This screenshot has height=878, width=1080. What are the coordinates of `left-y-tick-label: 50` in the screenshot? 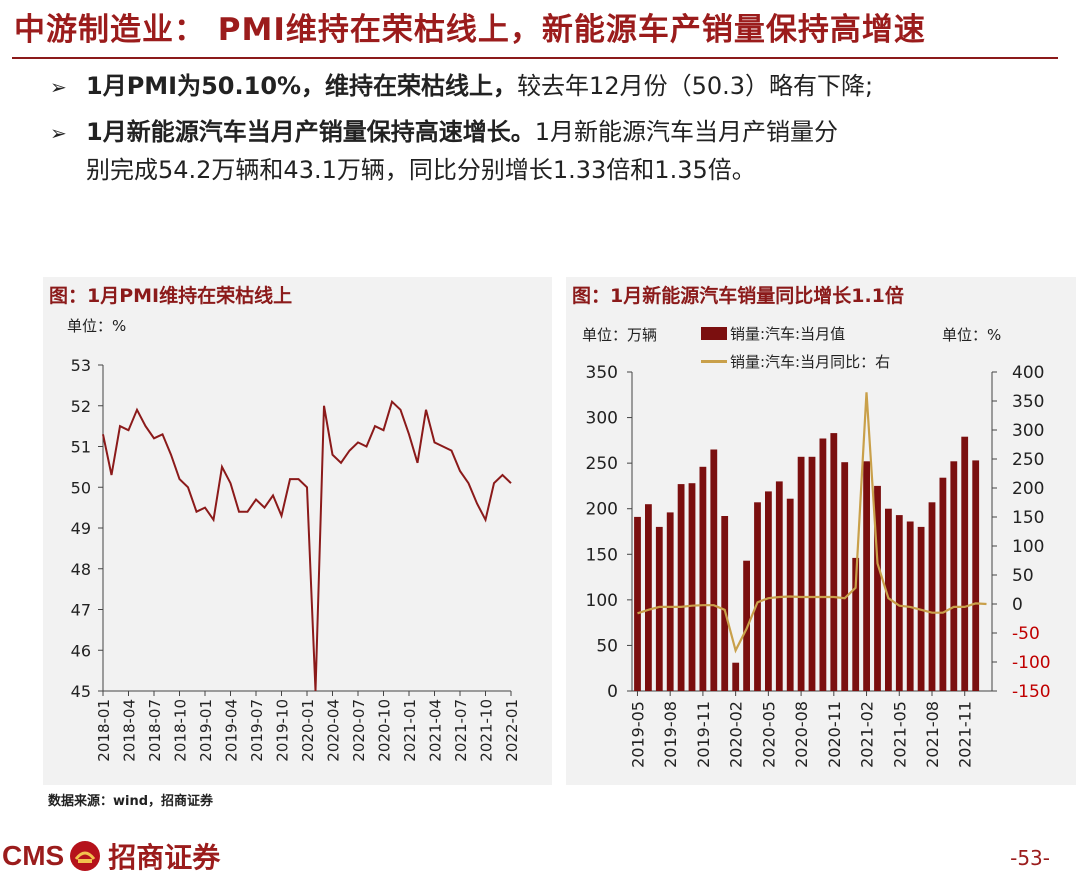 It's located at (607, 646).